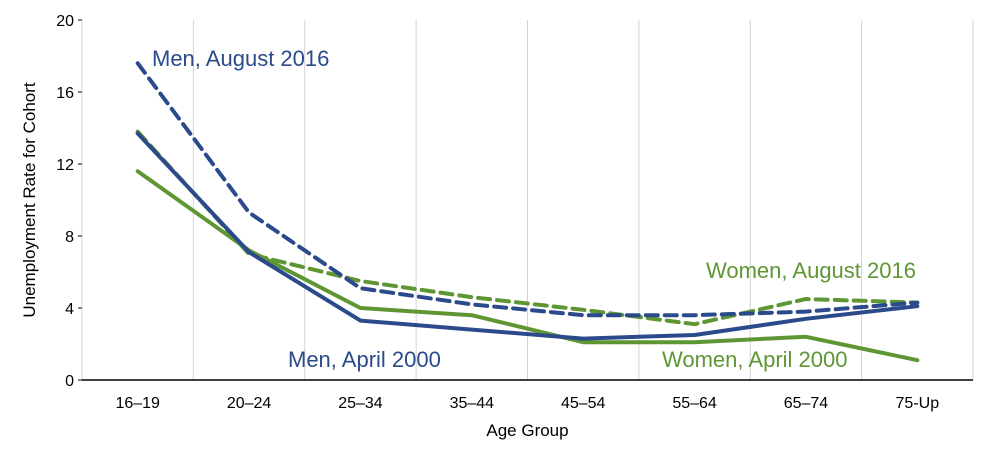  I want to click on y-tick-labels: 0 4 8 12 16 20, so click(69, 201).